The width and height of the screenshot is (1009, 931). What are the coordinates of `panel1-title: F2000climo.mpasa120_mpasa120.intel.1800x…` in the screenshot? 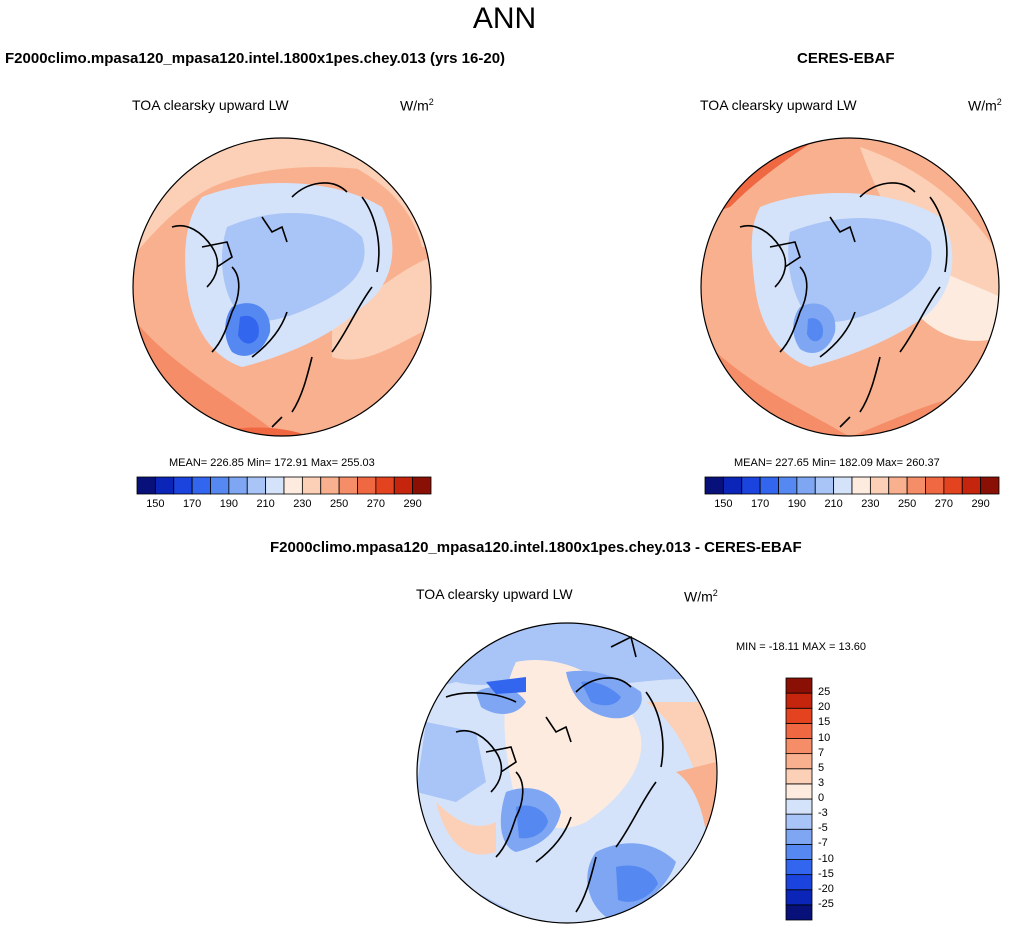 It's located at (255, 58).